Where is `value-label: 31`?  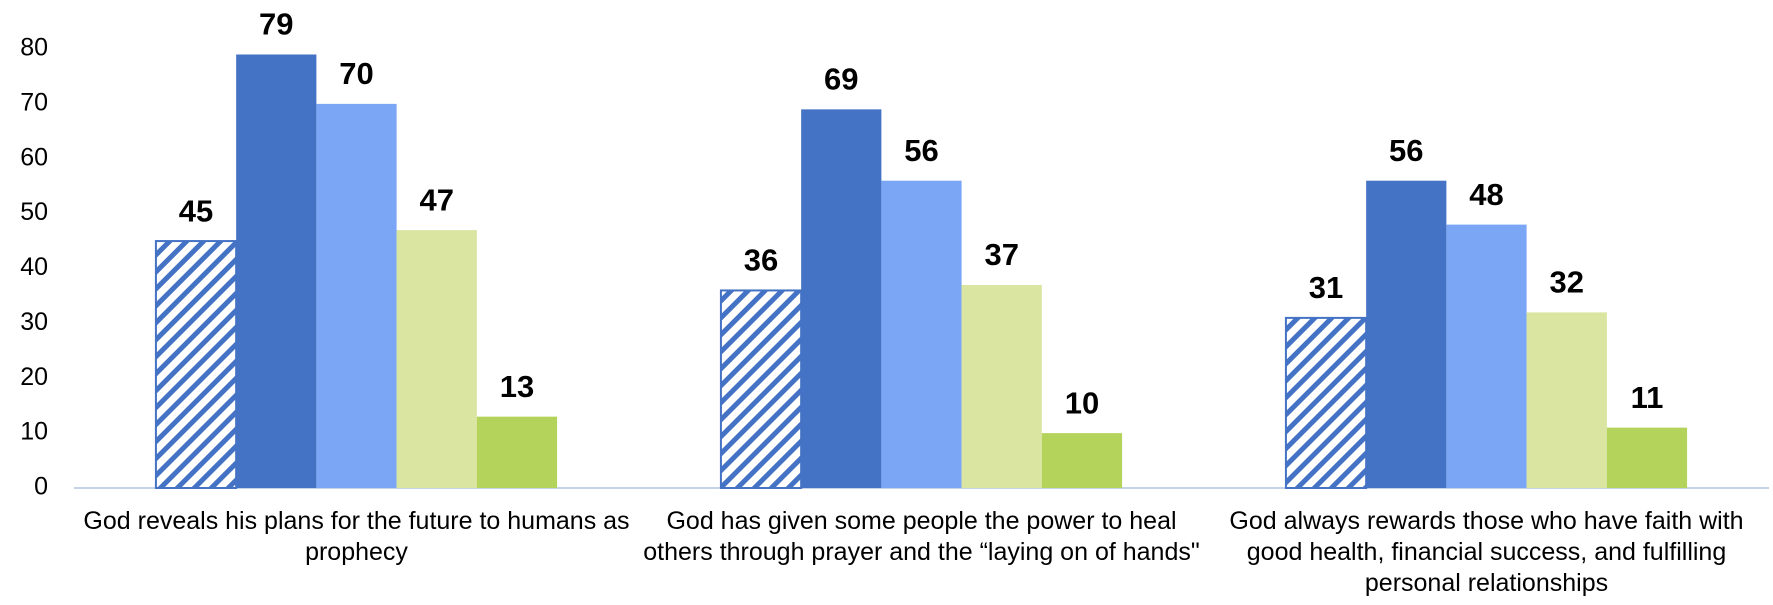 value-label: 31 is located at coordinates (1326, 287).